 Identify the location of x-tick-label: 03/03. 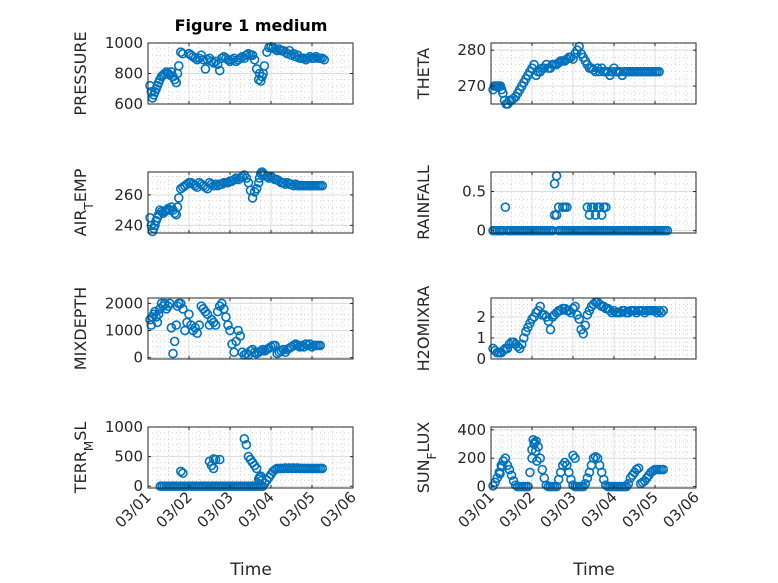
(215, 509).